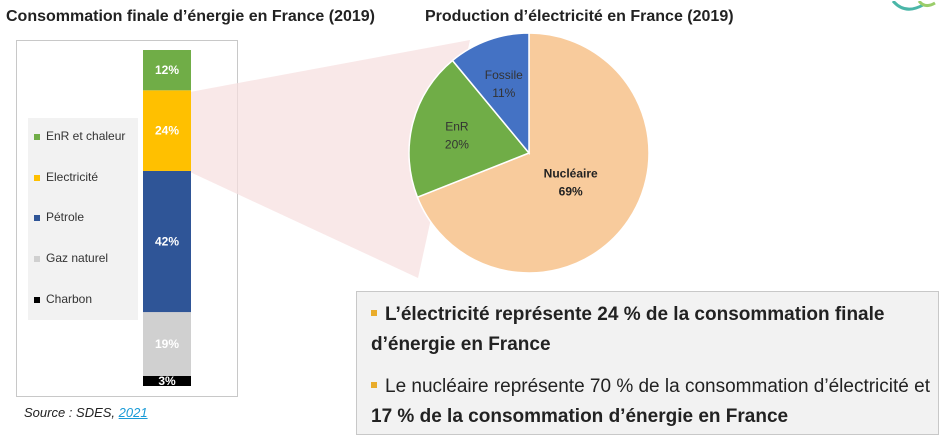 This screenshot has width=945, height=438. Describe the element at coordinates (910, 9) in the screenshot. I see `logo` at that location.